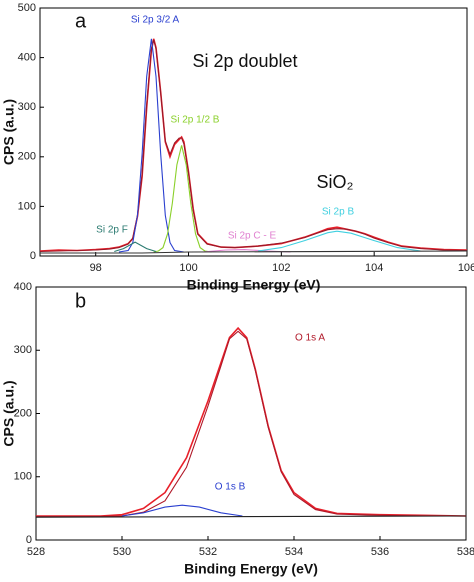 The image size is (474, 582). I want to click on x-tick-label: 534, so click(294, 552).